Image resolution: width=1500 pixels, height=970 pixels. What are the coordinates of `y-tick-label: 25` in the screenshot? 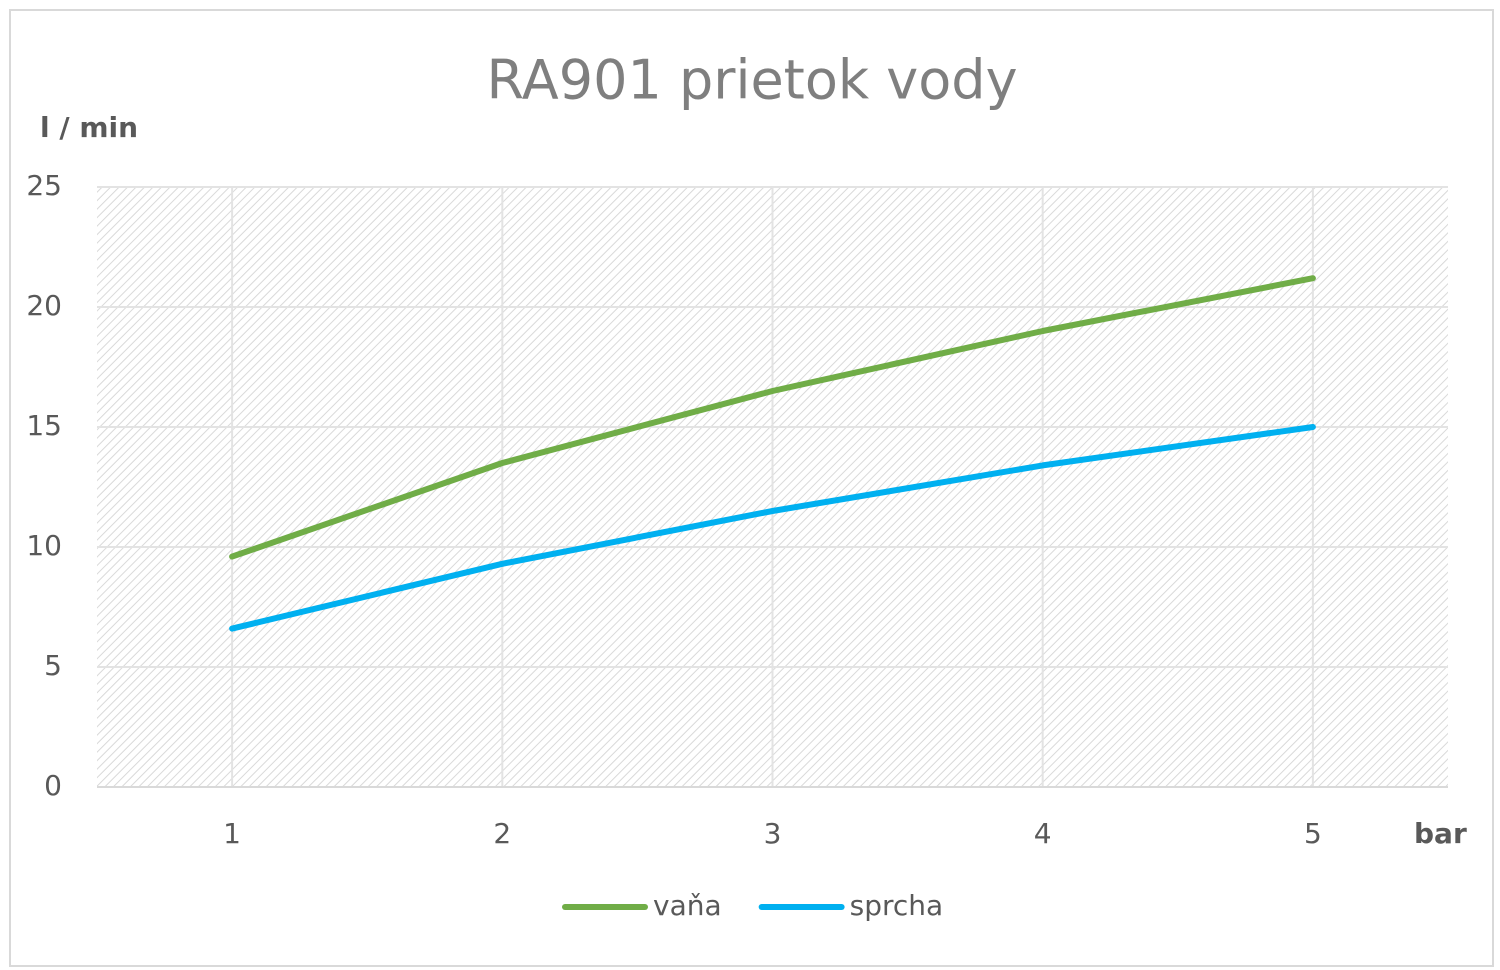 It's located at (44, 185).